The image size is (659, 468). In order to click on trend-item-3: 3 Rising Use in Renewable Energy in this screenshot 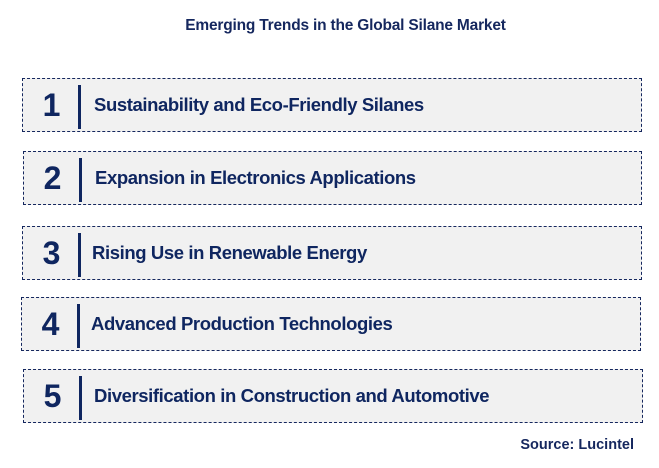, I will do `click(332, 253)`.